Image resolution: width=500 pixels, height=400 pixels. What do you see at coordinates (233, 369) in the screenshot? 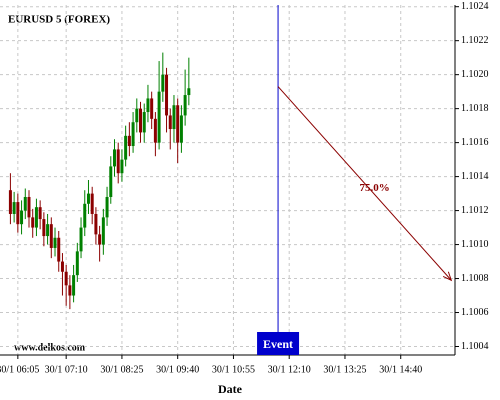
I see `x-tick-label: 30/1 10:55` at bounding box center [233, 369].